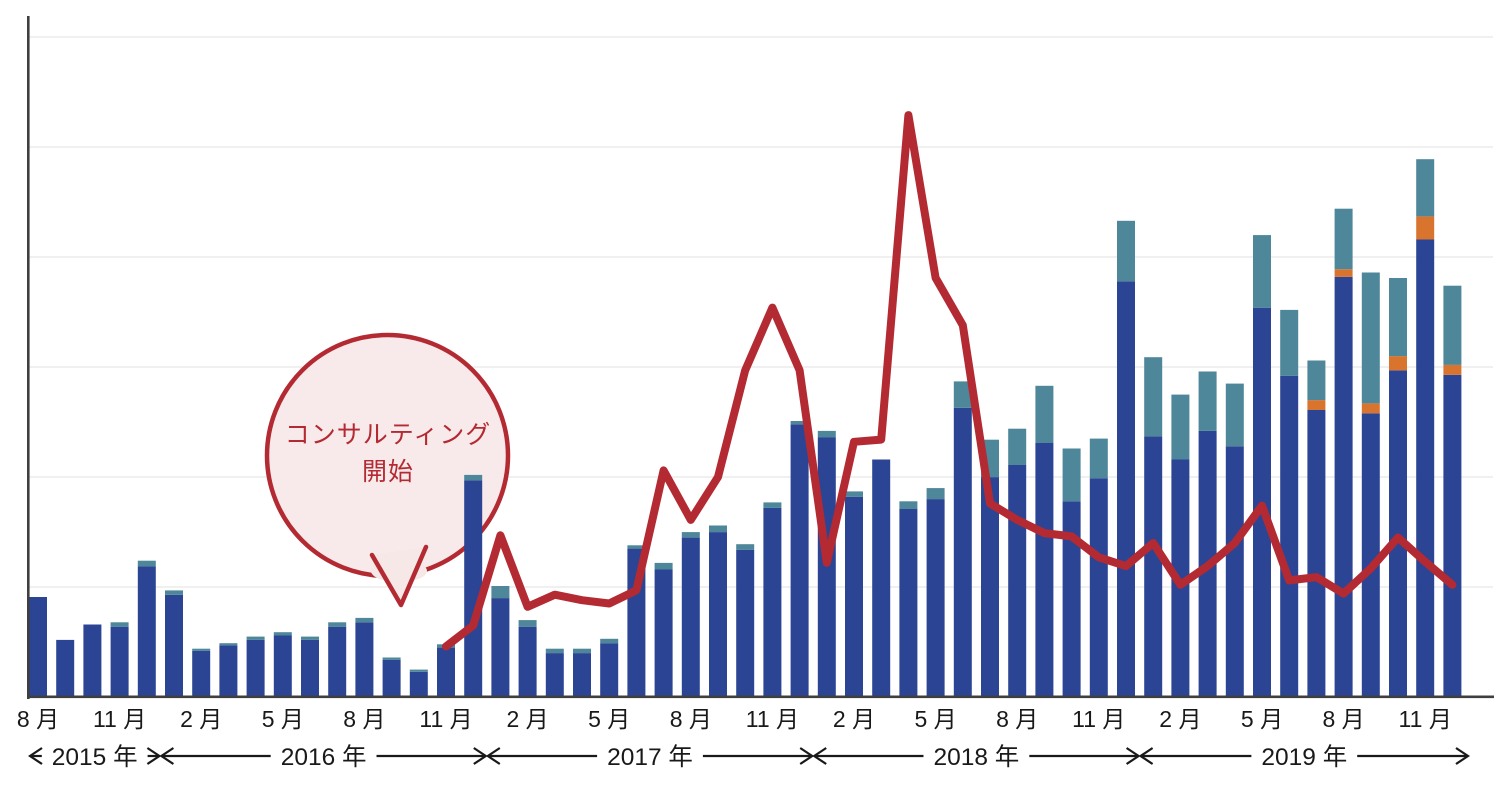 Image resolution: width=1500 pixels, height=787 pixels. Describe the element at coordinates (399, 576) in the screenshot. I see `annotation-bubble-tail` at that location.